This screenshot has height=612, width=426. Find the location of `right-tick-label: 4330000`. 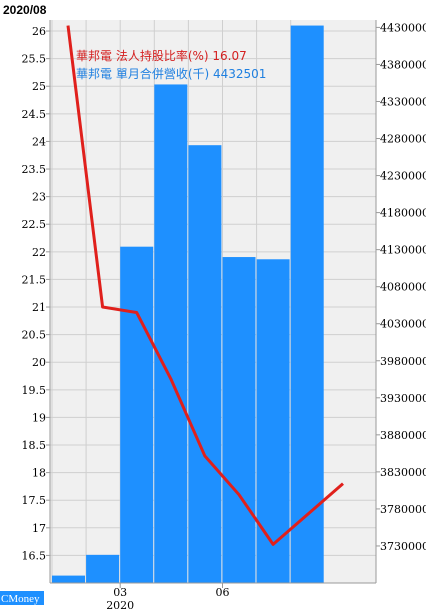

right-tick-label: 4330000 is located at coordinates (403, 101).